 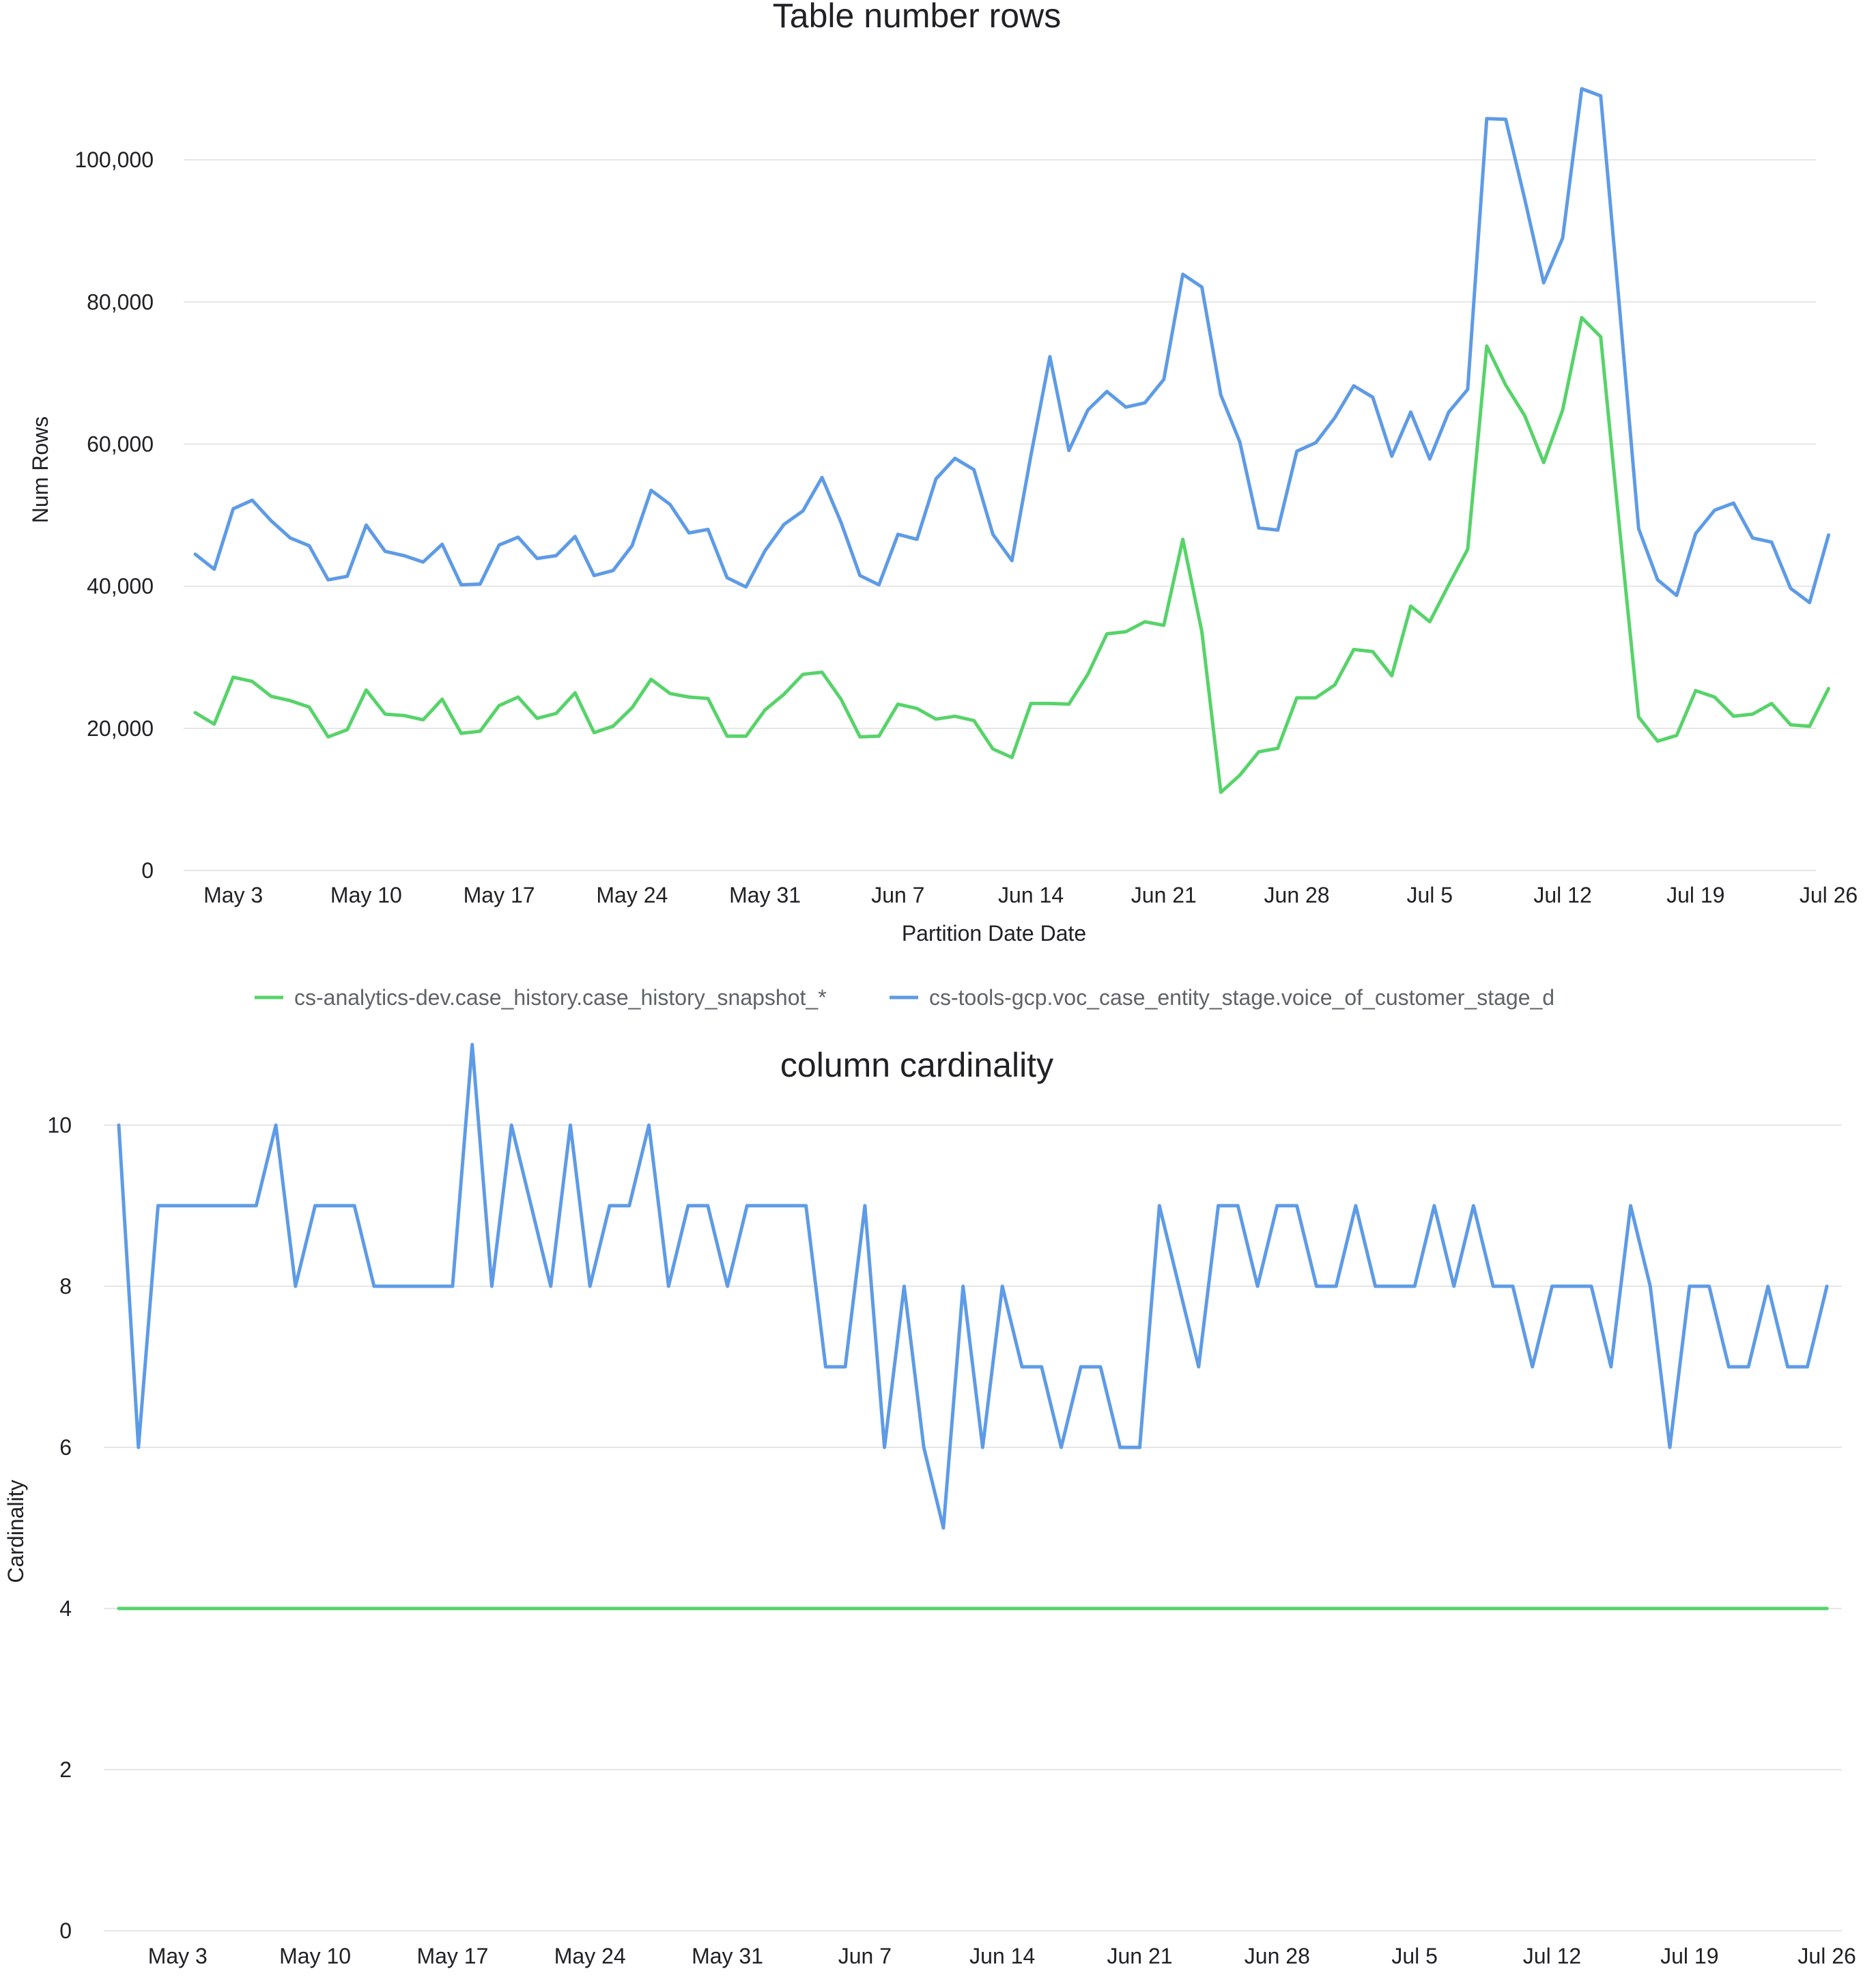 I want to click on y-tick-labels: 0 2 4 6 8 10, so click(x=59, y=1528).